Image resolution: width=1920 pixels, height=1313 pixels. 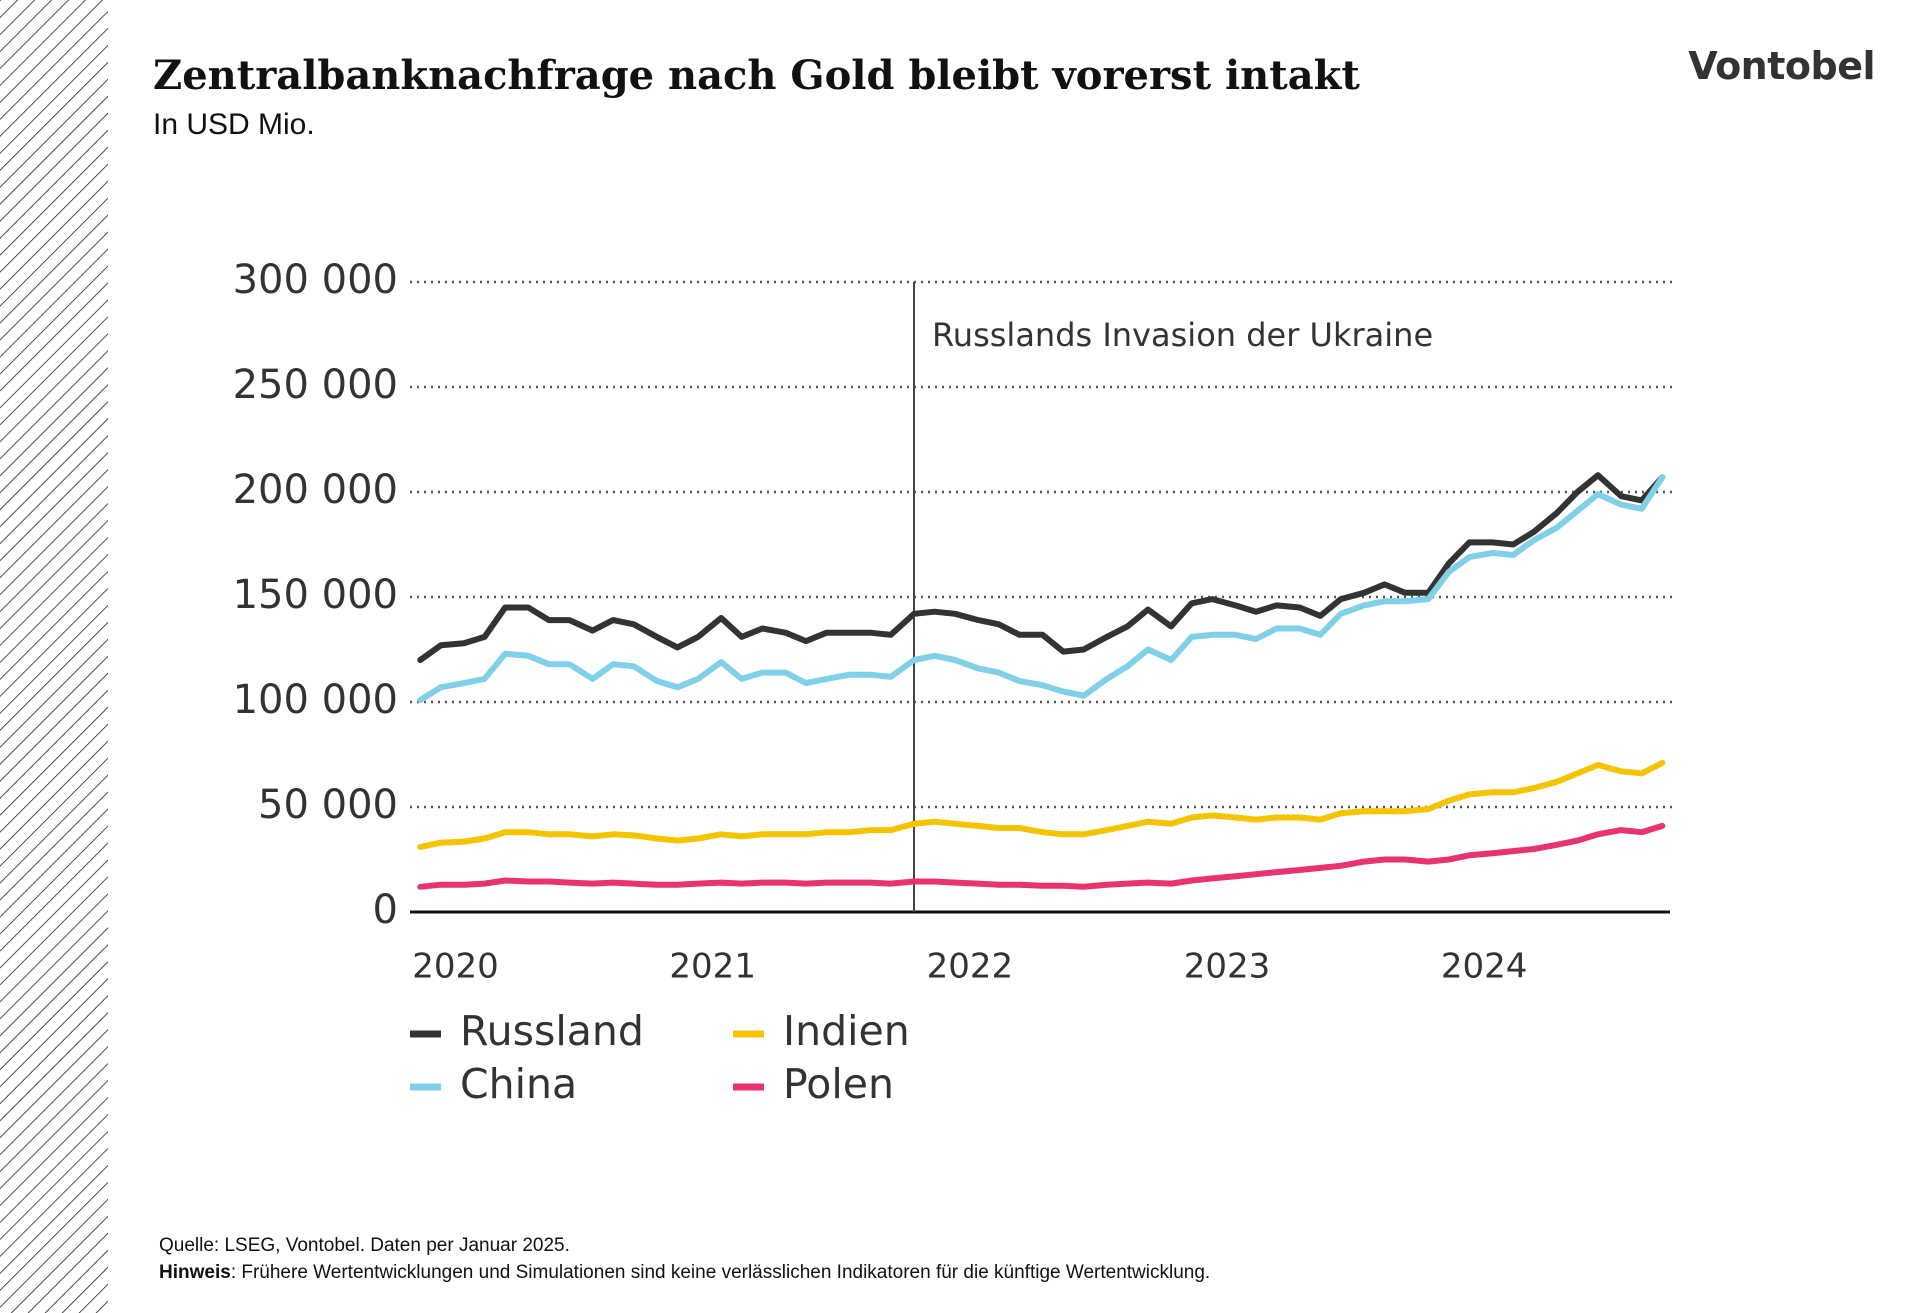 I want to click on logo: Vontobel, so click(x=1781, y=66).